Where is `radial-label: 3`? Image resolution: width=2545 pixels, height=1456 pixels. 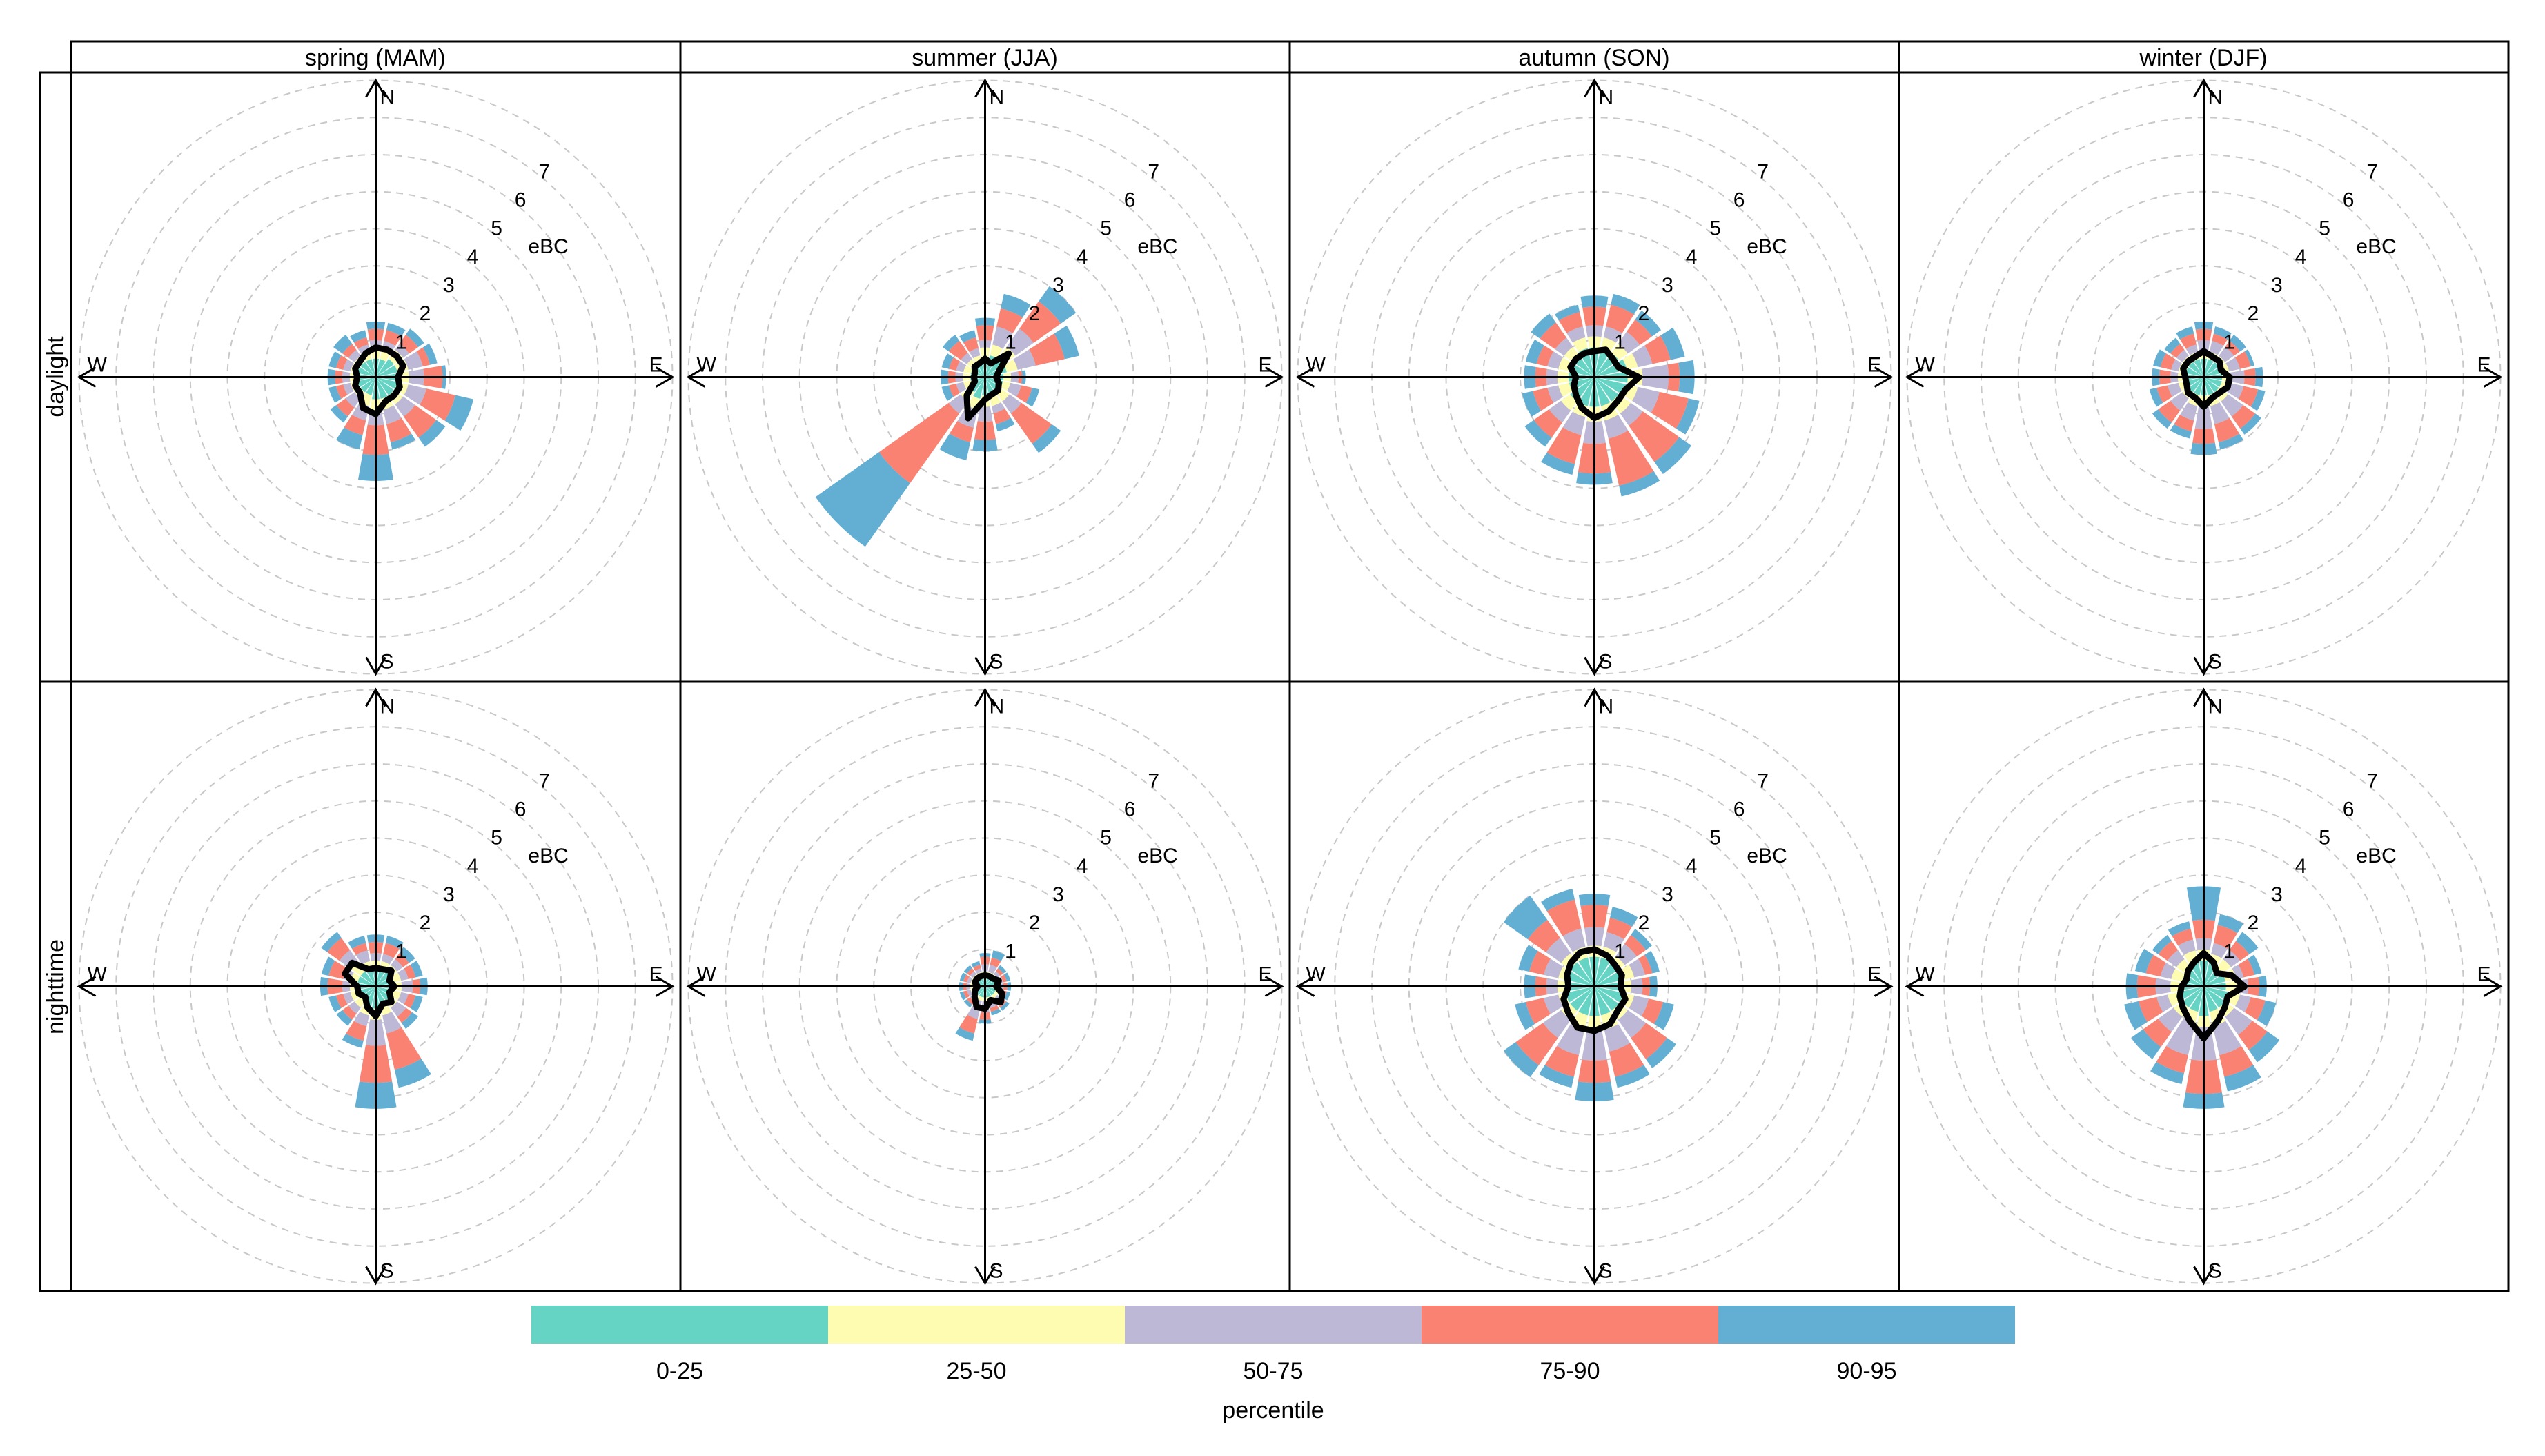 radial-label: 3 is located at coordinates (1667, 894).